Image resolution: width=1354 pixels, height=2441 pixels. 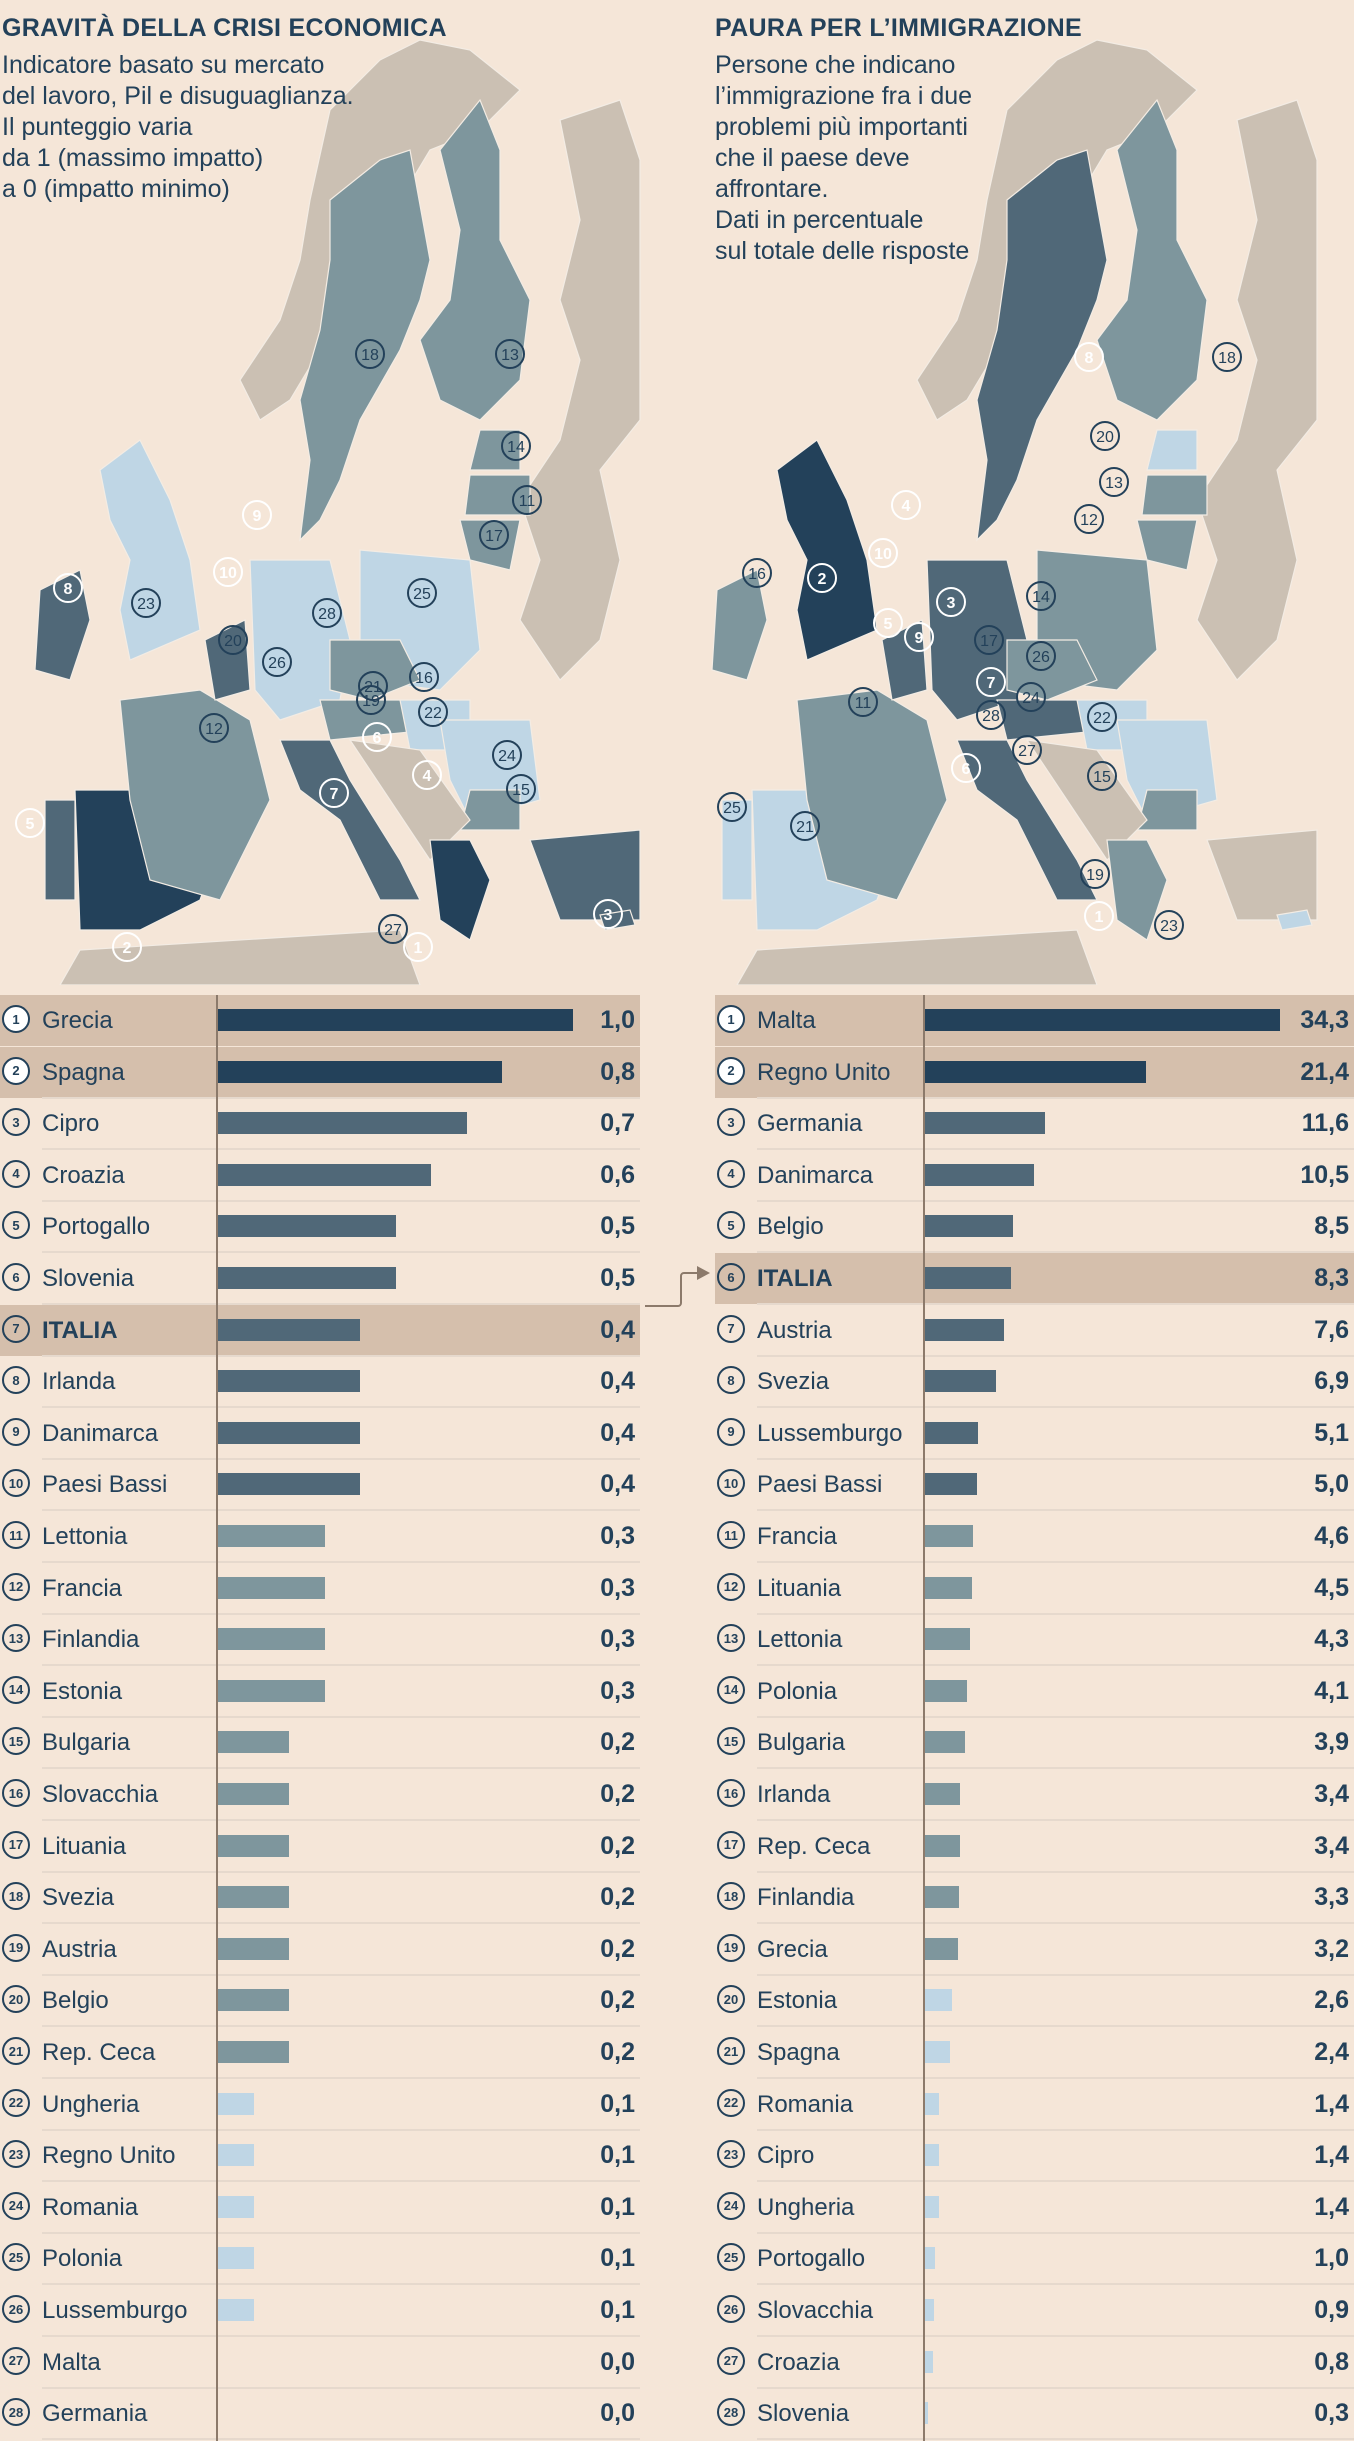 What do you see at coordinates (805, 826) in the screenshot?
I see `map-marker: 21` at bounding box center [805, 826].